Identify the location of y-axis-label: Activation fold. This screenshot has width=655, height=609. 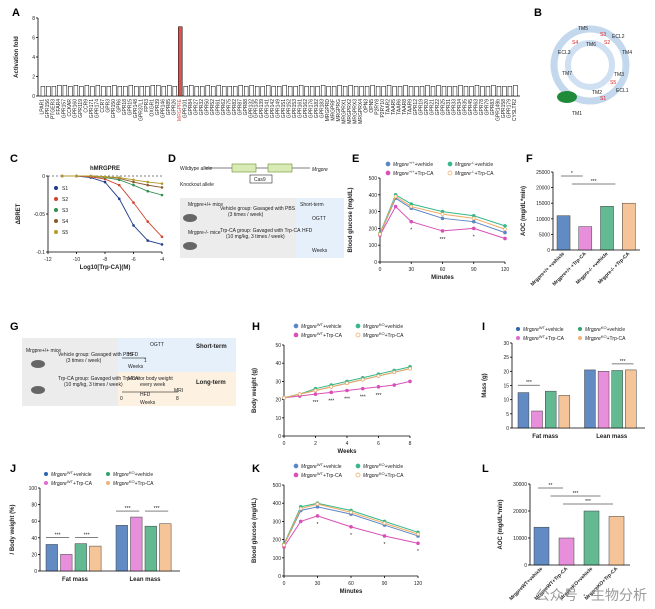
(17, 57).